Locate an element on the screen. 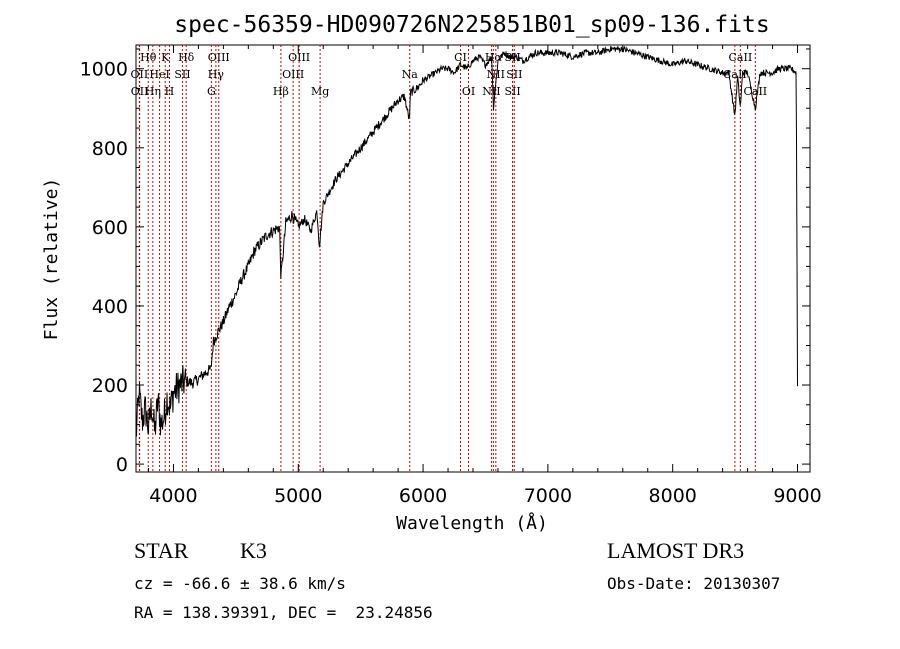 The image size is (900, 649). y-tick-label: 800 is located at coordinates (110, 149).